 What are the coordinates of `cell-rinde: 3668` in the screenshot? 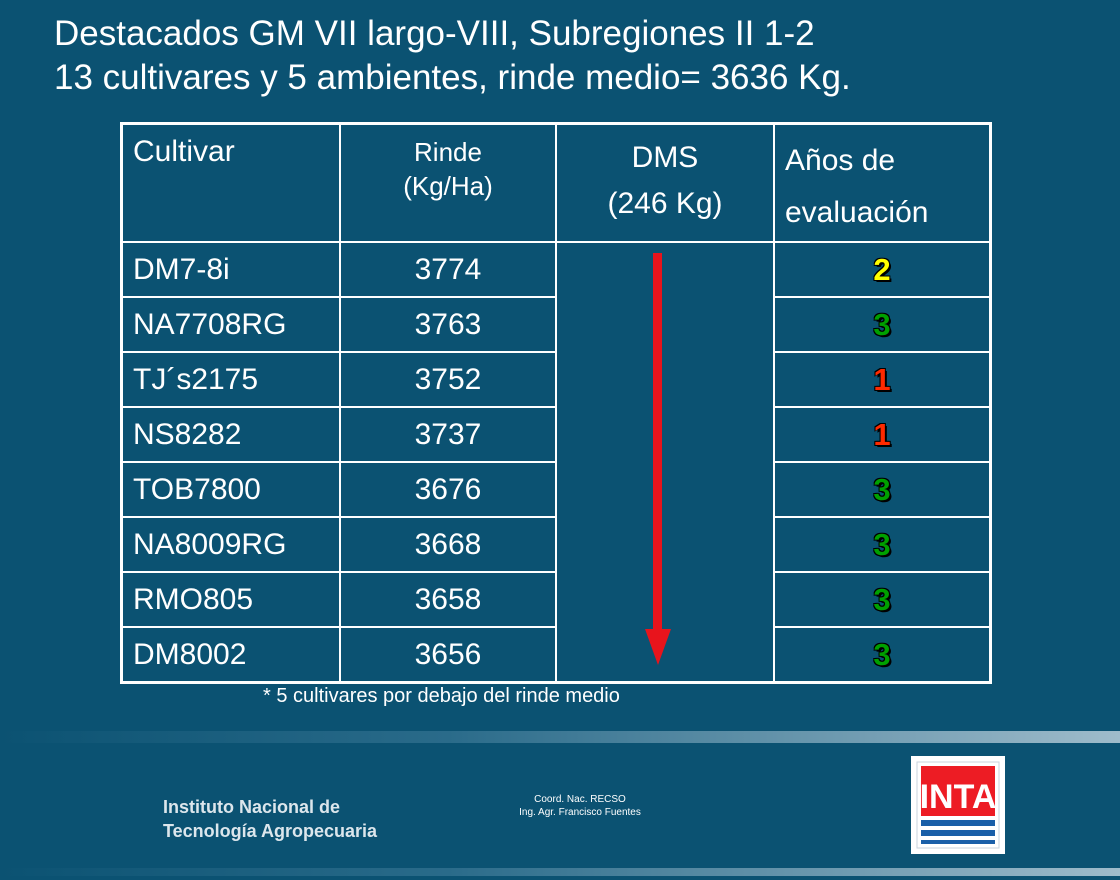 It's located at (448, 544).